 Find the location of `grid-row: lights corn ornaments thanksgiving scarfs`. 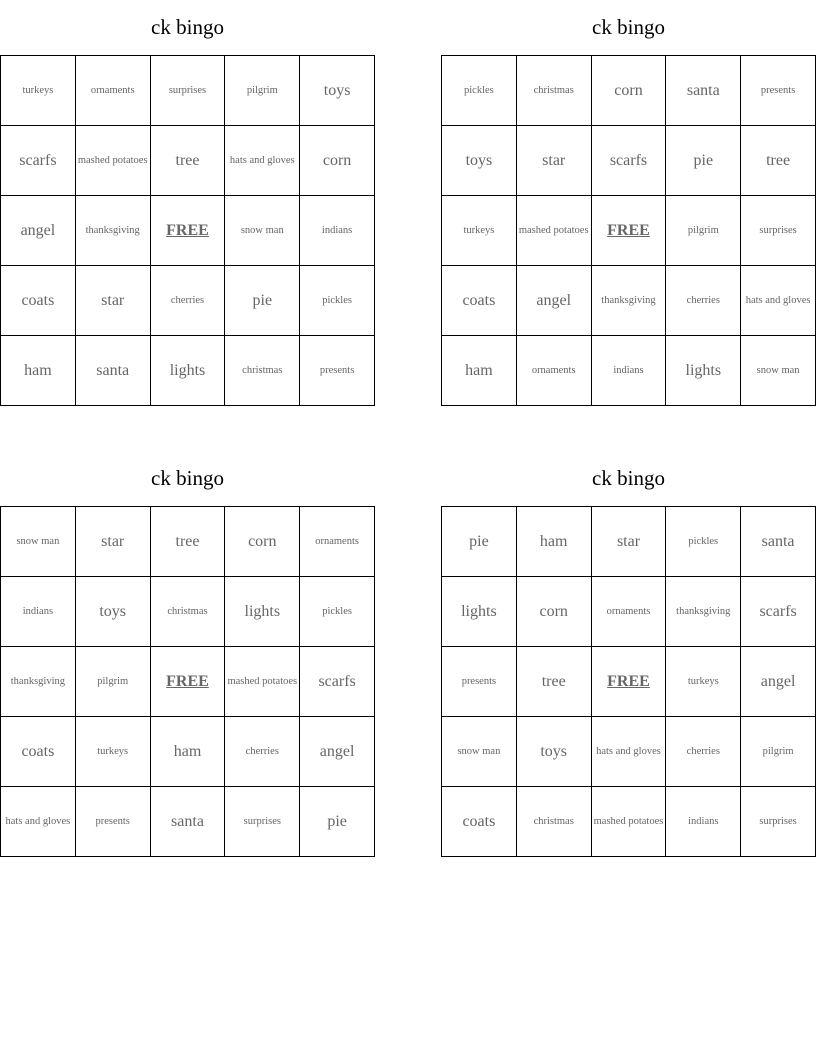

grid-row: lights corn ornaments thanksgiving scarfs is located at coordinates (628, 611).